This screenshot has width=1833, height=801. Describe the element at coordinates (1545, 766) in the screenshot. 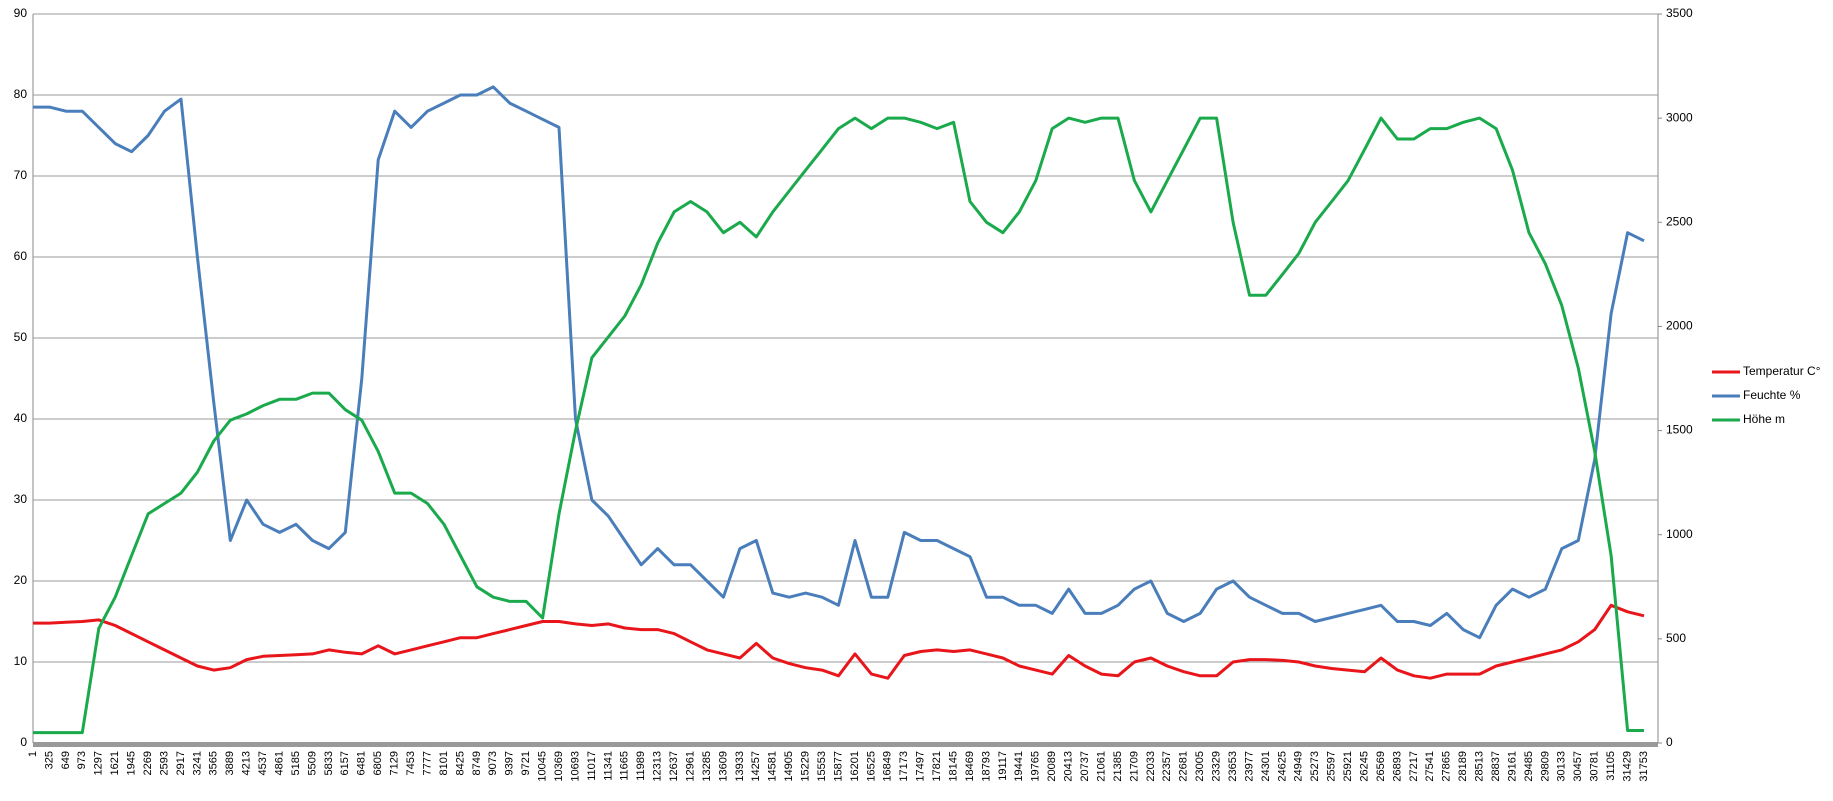

I see `x-tick-label: 29809` at that location.